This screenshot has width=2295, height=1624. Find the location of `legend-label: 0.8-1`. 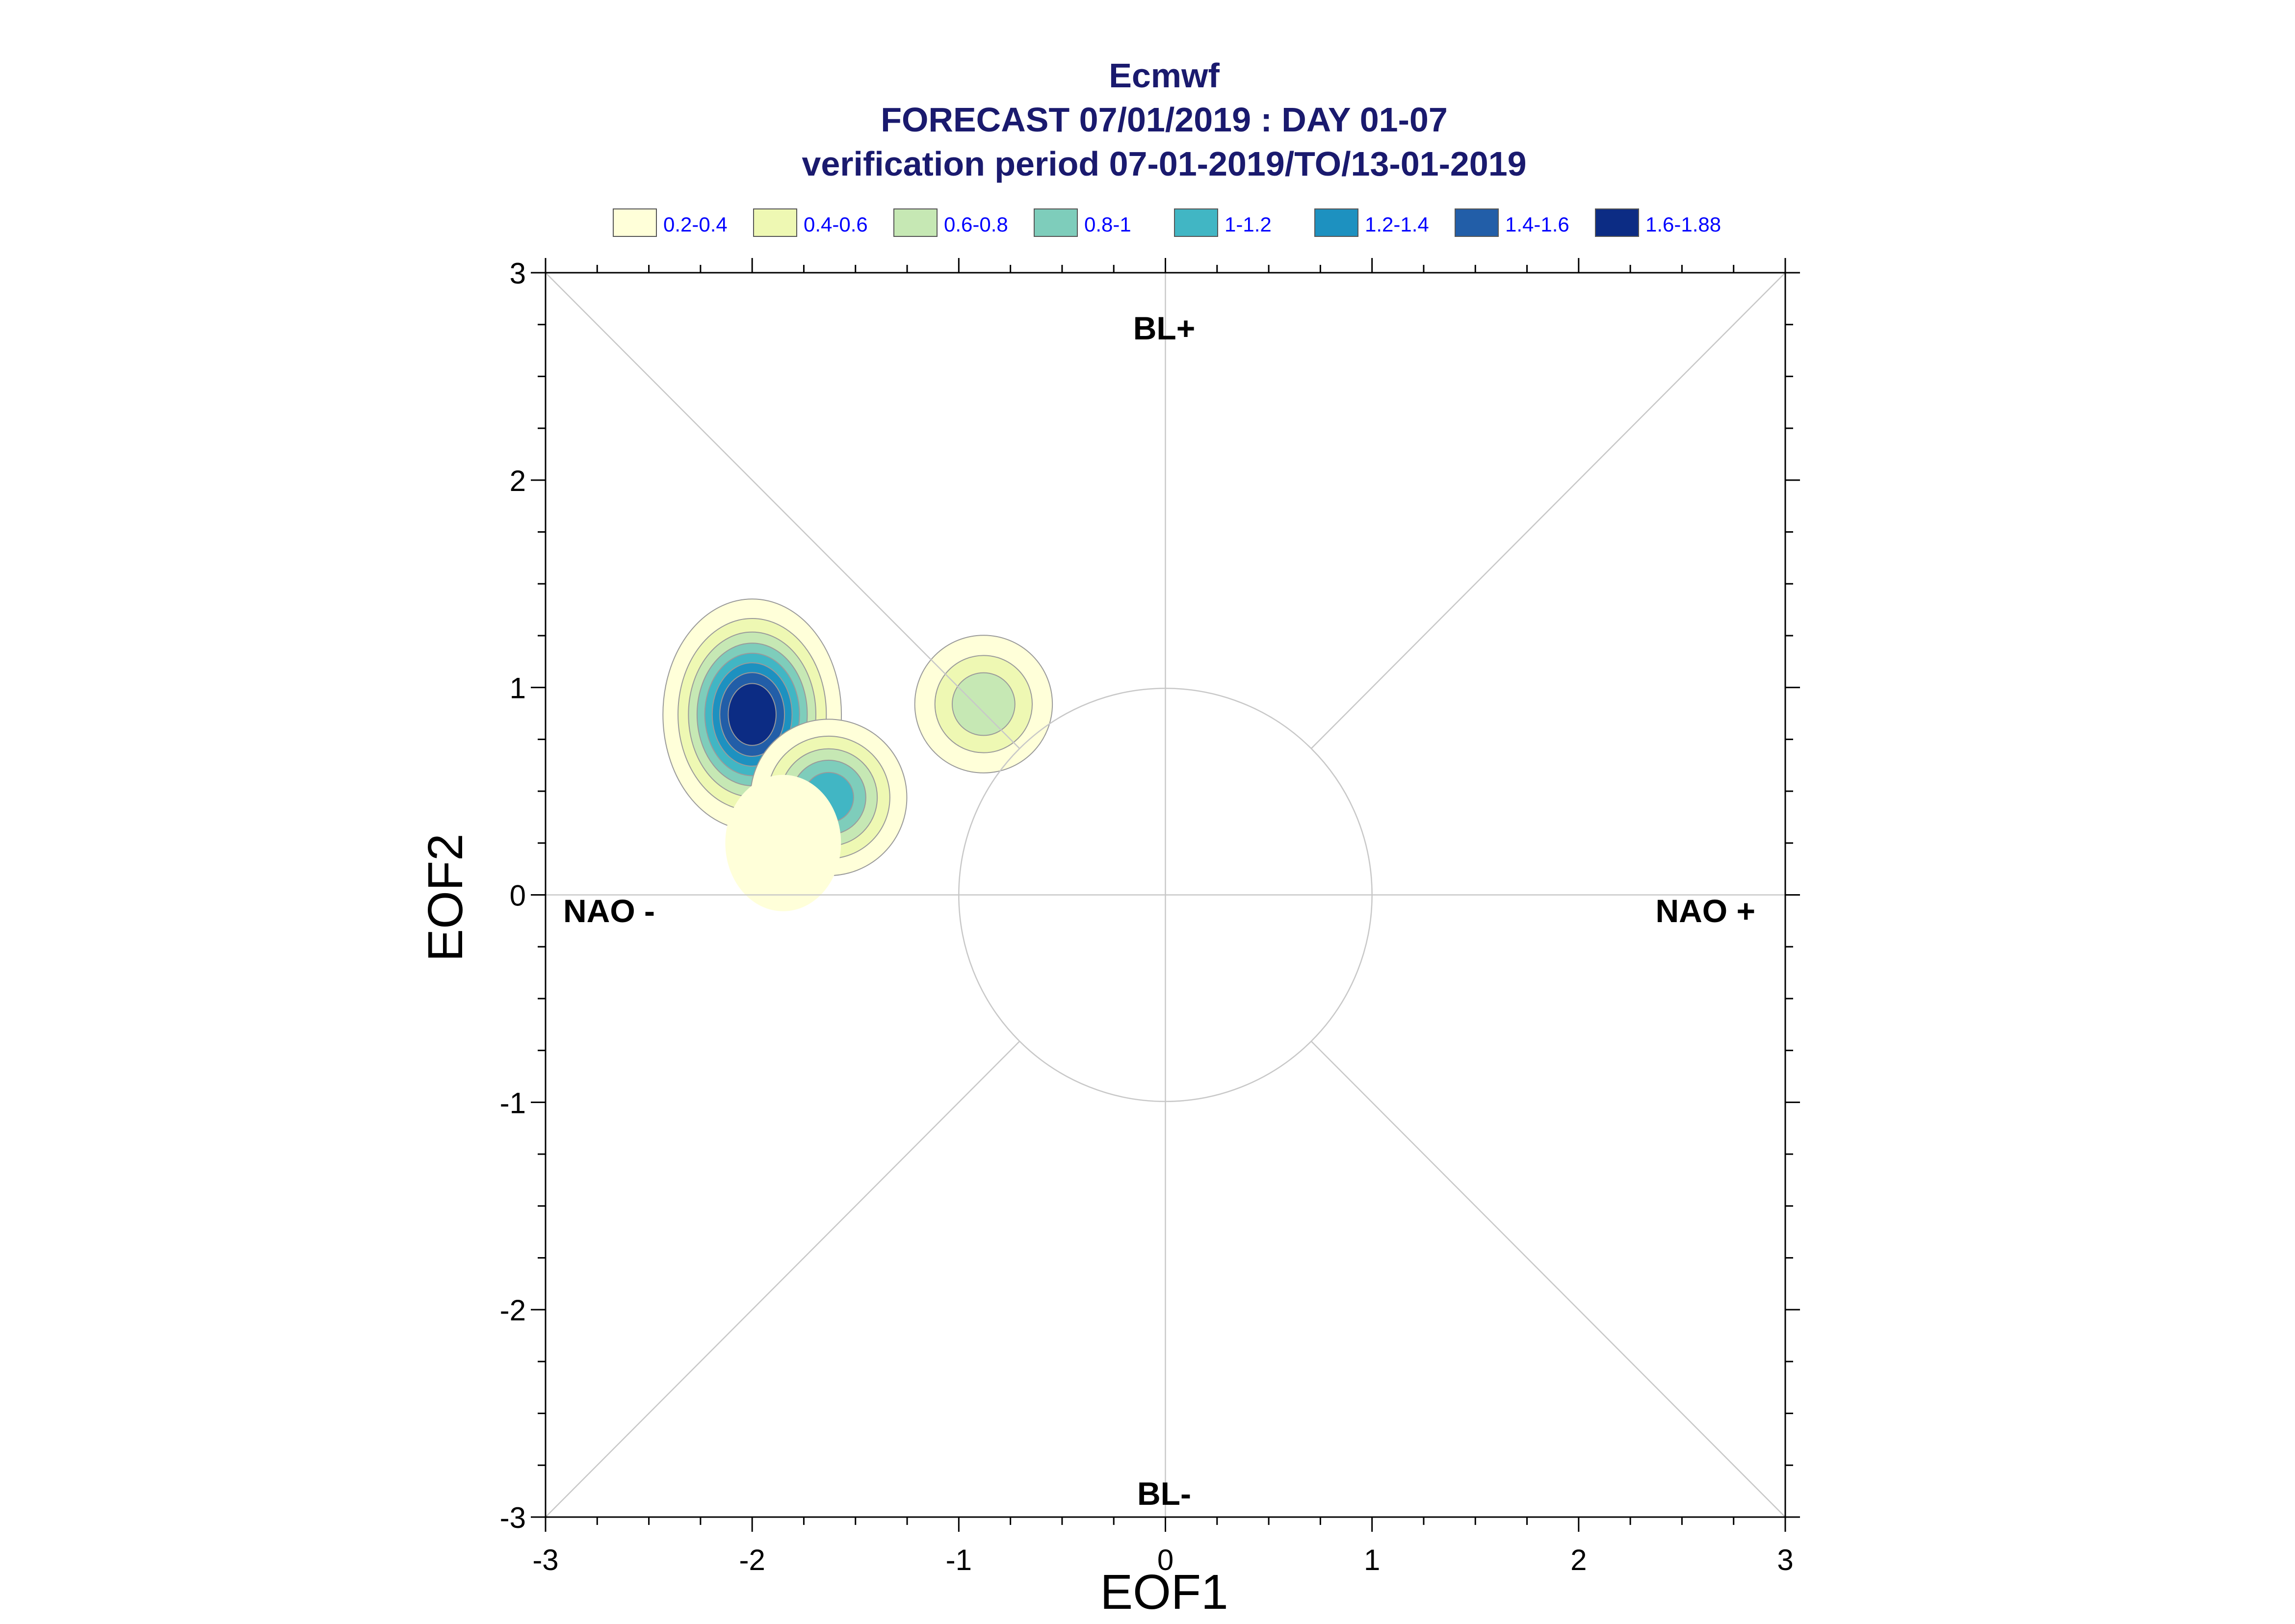

legend-label: 0.8-1 is located at coordinates (1108, 224).